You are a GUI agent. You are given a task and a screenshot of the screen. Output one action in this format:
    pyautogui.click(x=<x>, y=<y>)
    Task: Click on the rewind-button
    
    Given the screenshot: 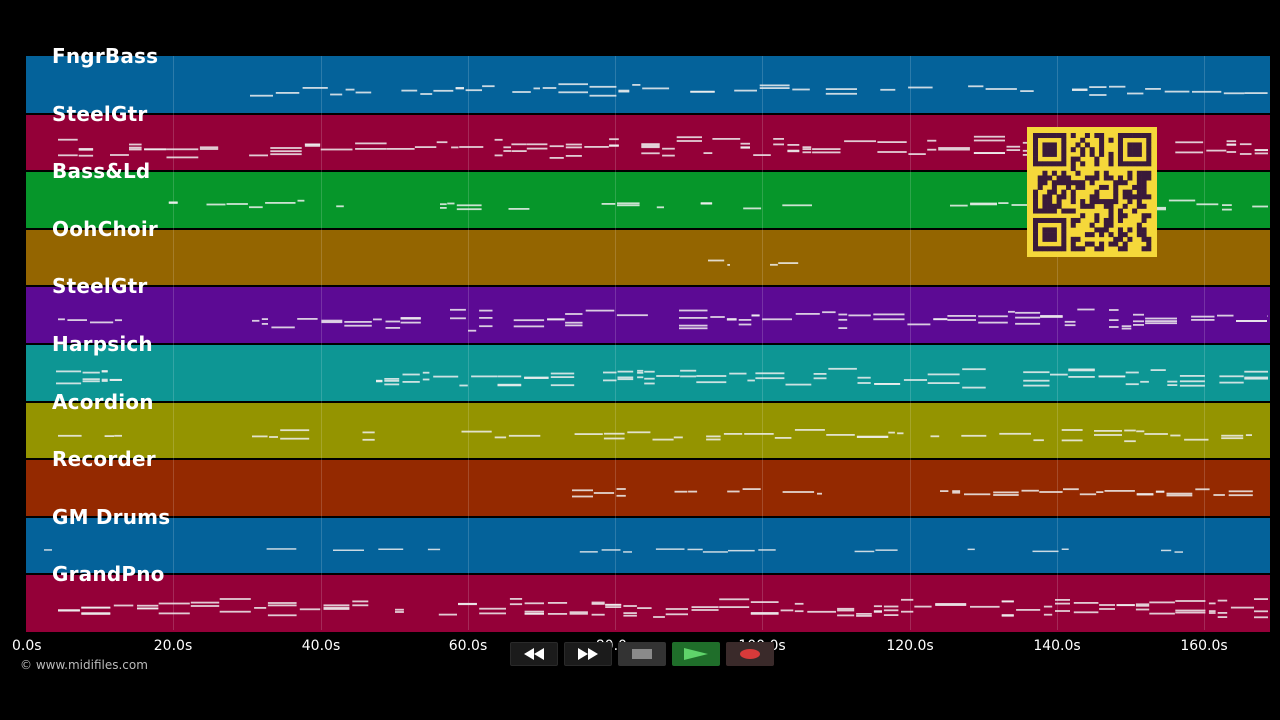 What is the action you would take?
    pyautogui.click(x=534, y=654)
    